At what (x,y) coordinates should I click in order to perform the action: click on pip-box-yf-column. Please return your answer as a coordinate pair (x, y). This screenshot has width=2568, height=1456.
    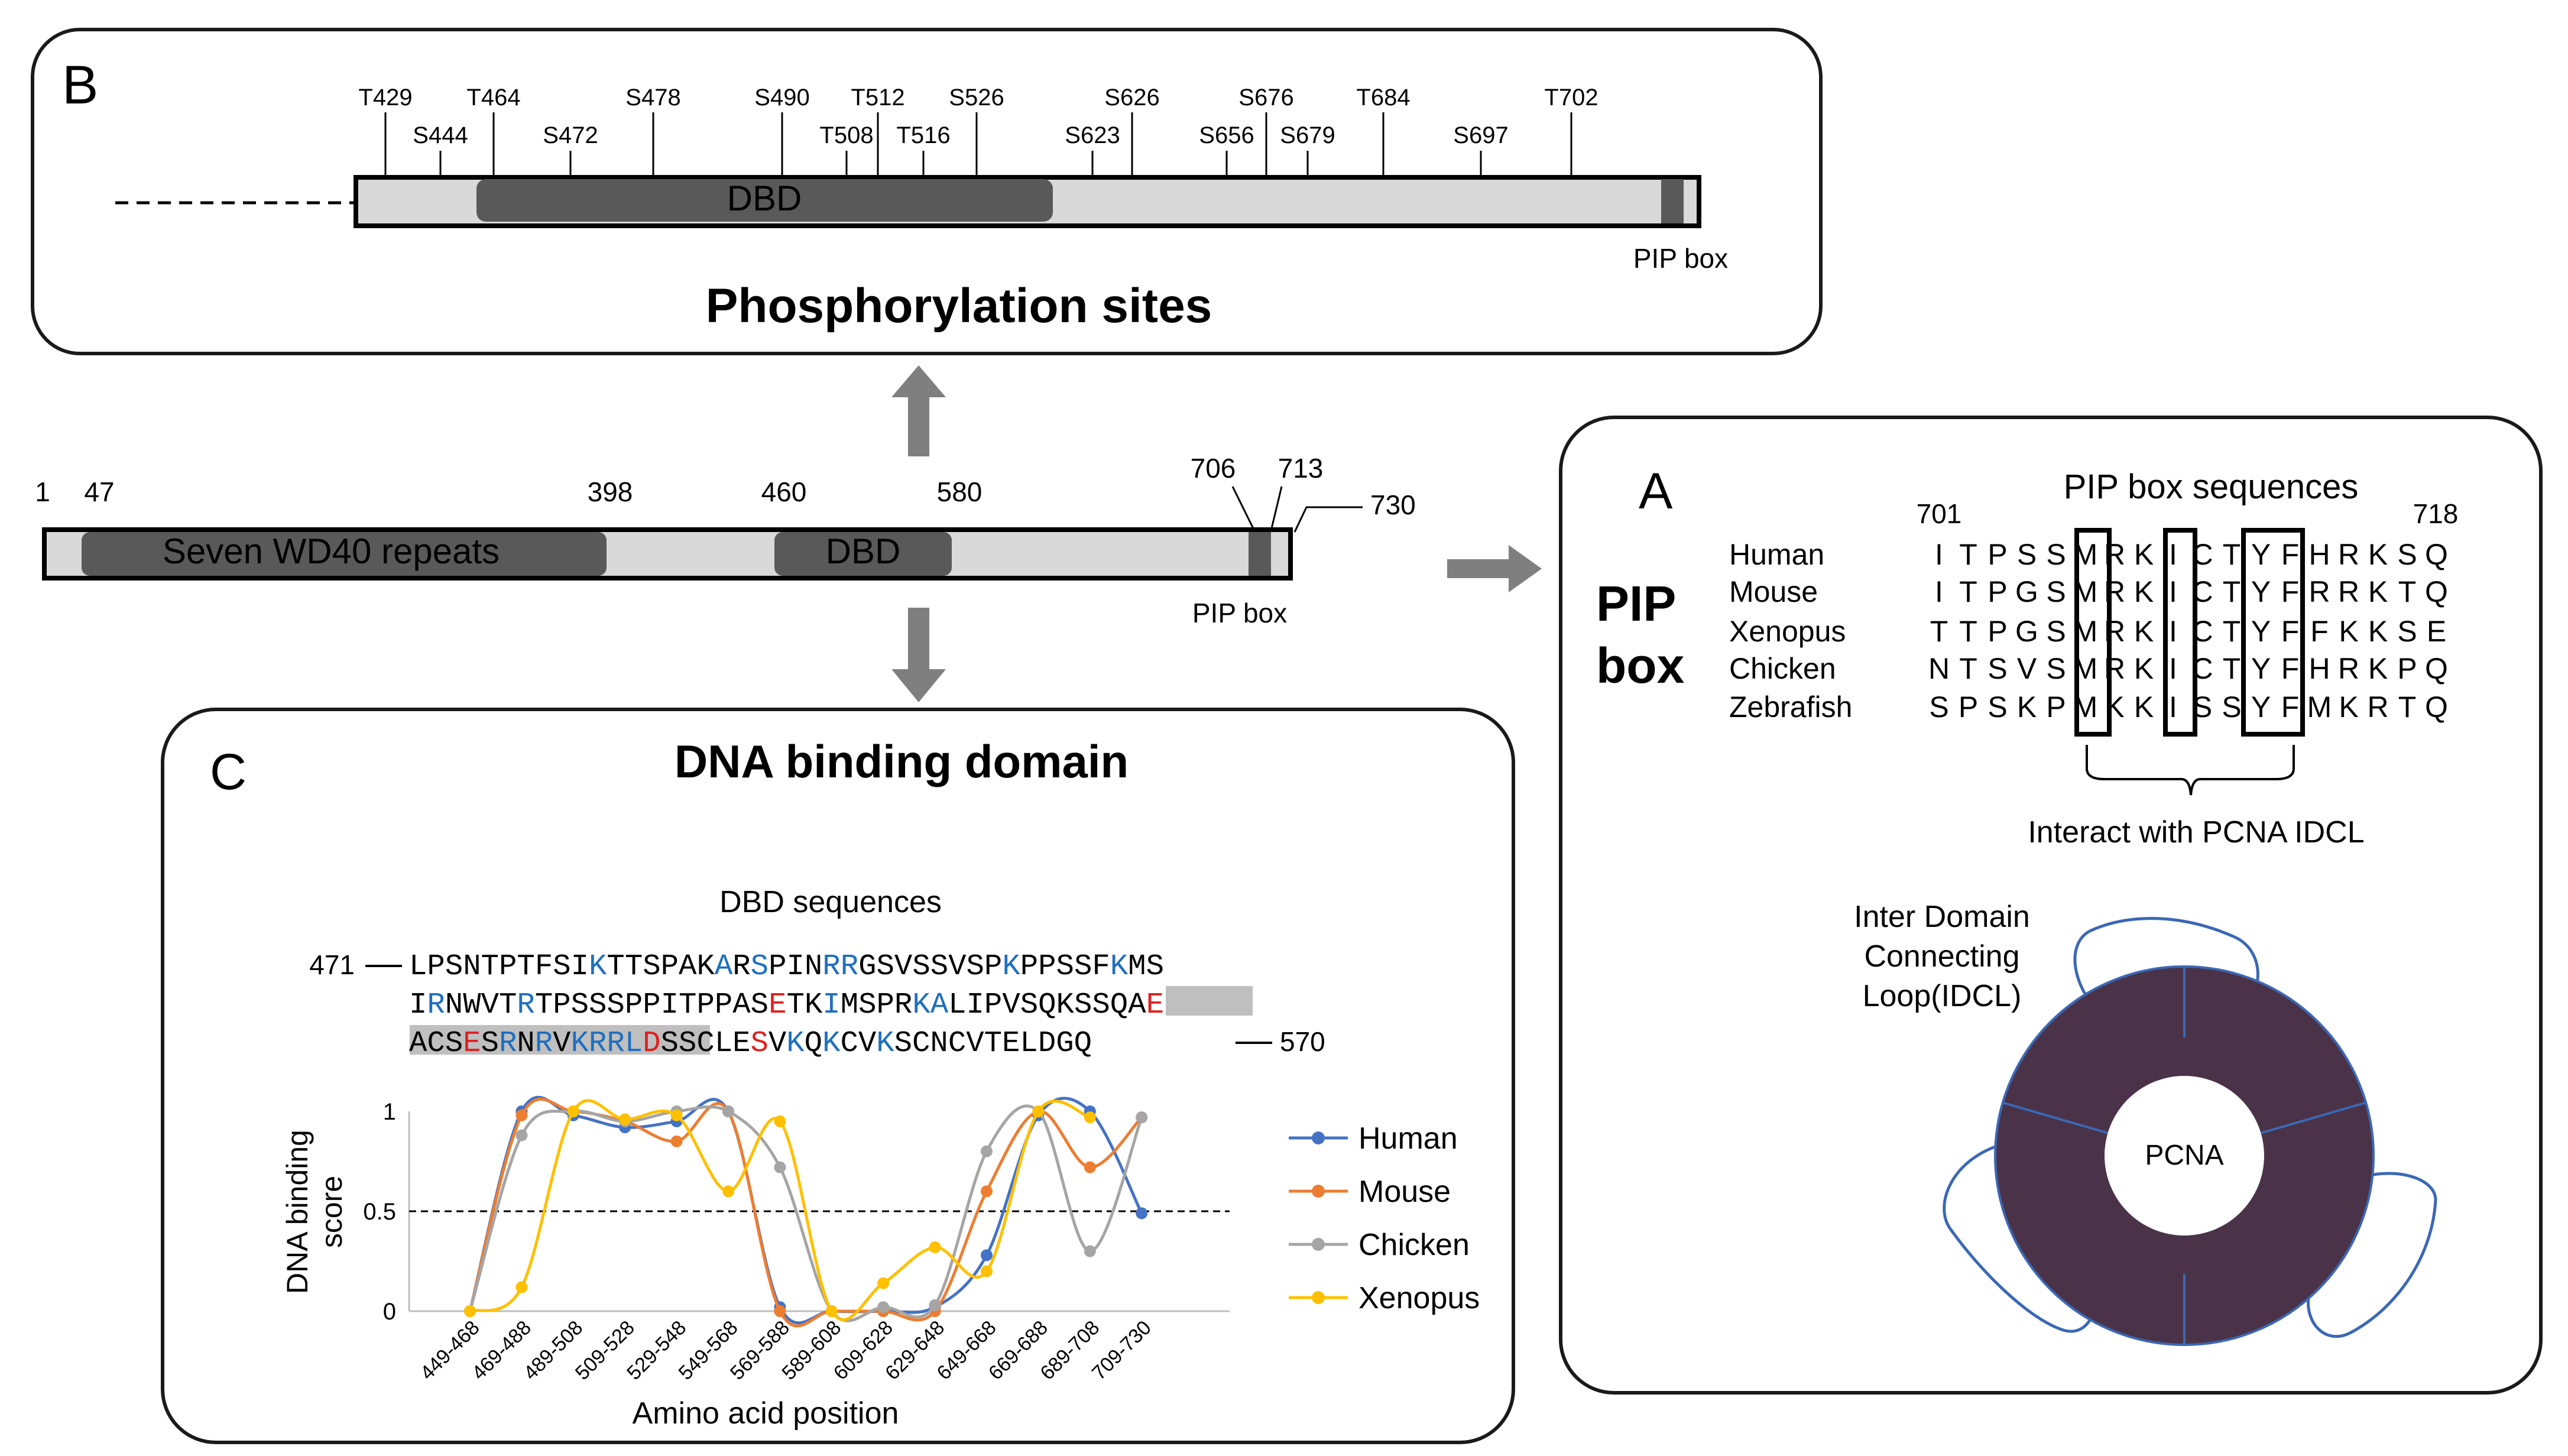
    Looking at the image, I should click on (2273, 632).